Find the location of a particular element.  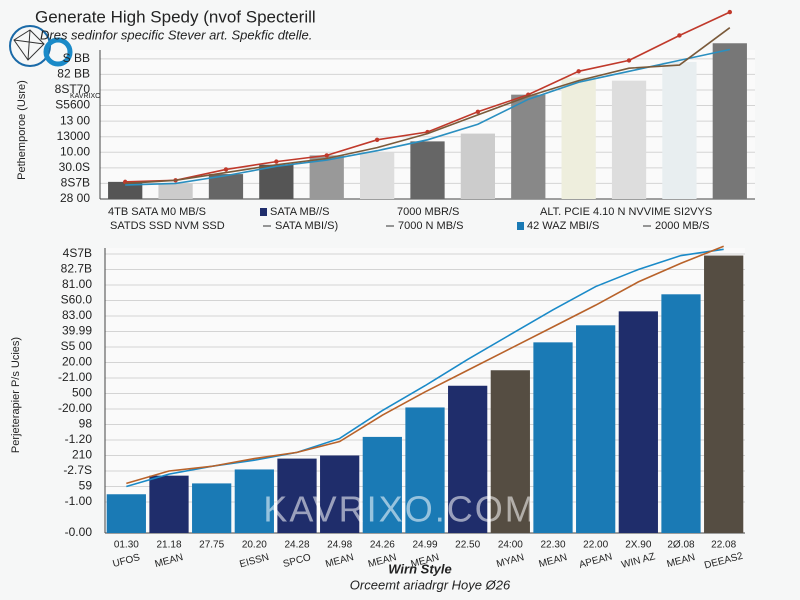

y-tick-label: S60.0 is located at coordinates (77, 300).